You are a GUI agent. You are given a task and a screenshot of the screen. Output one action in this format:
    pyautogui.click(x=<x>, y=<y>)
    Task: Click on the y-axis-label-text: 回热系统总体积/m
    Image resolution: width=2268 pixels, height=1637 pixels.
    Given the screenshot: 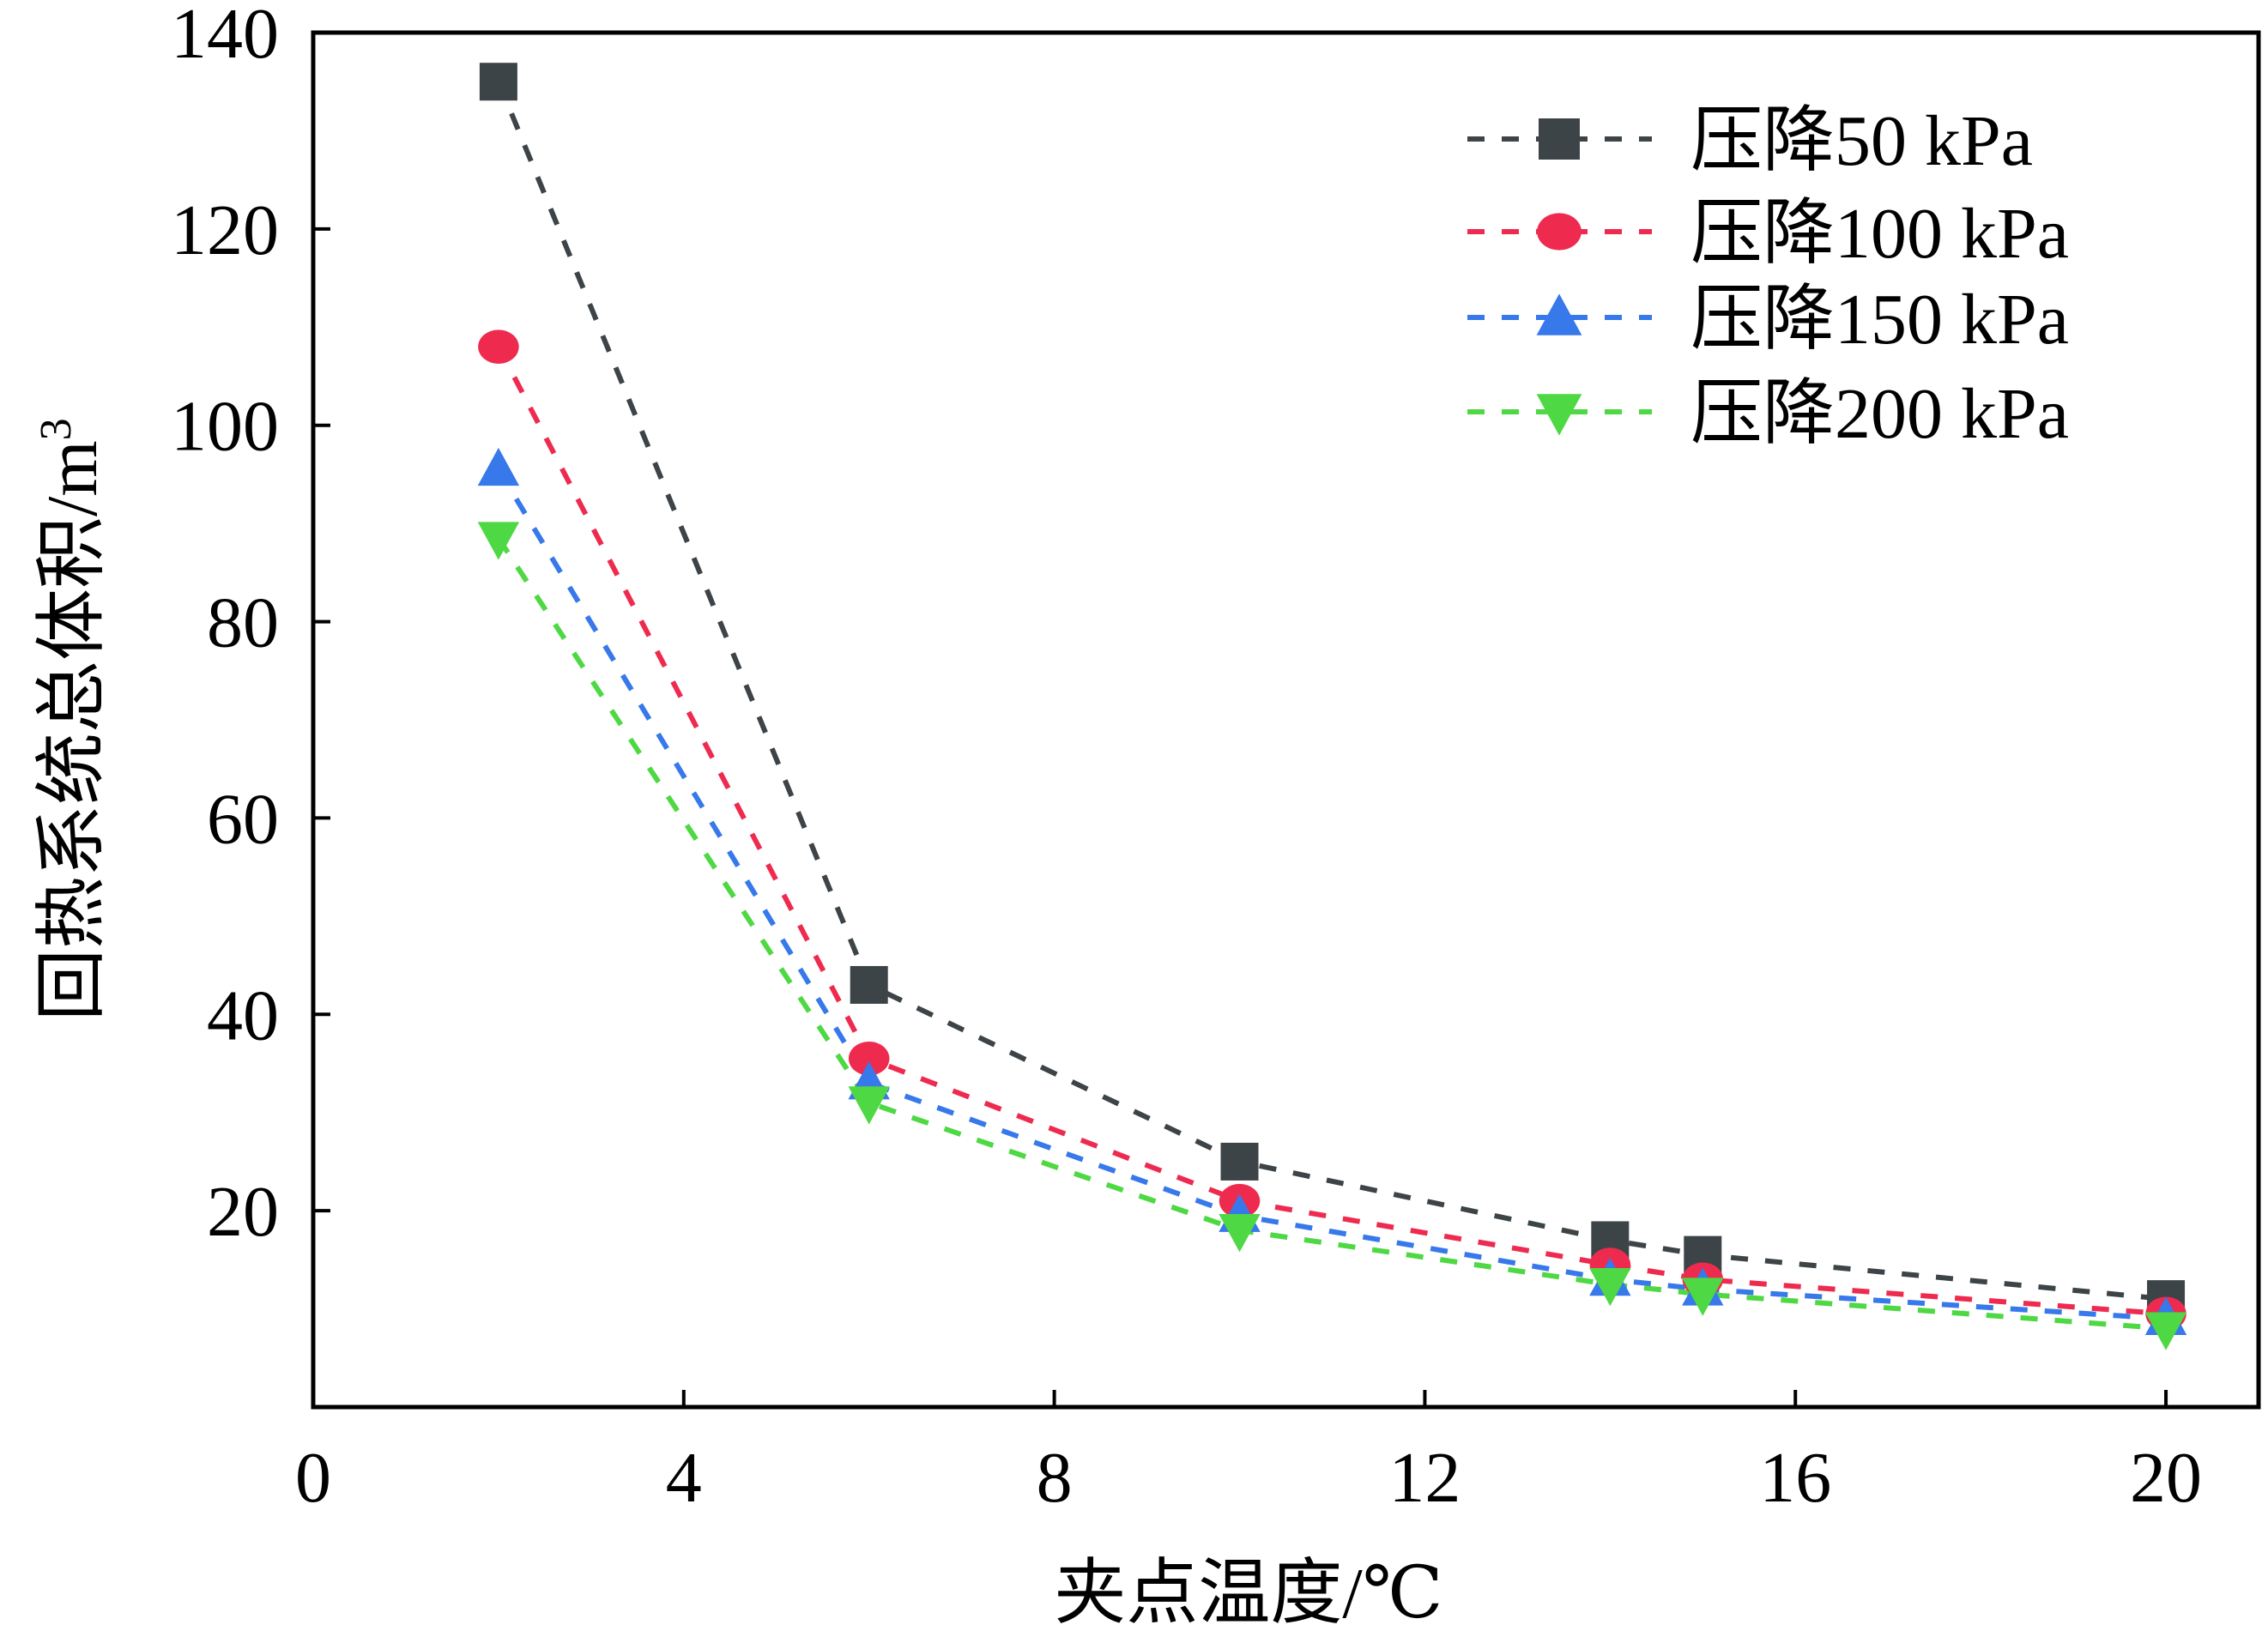 What is the action you would take?
    pyautogui.click(x=72, y=730)
    